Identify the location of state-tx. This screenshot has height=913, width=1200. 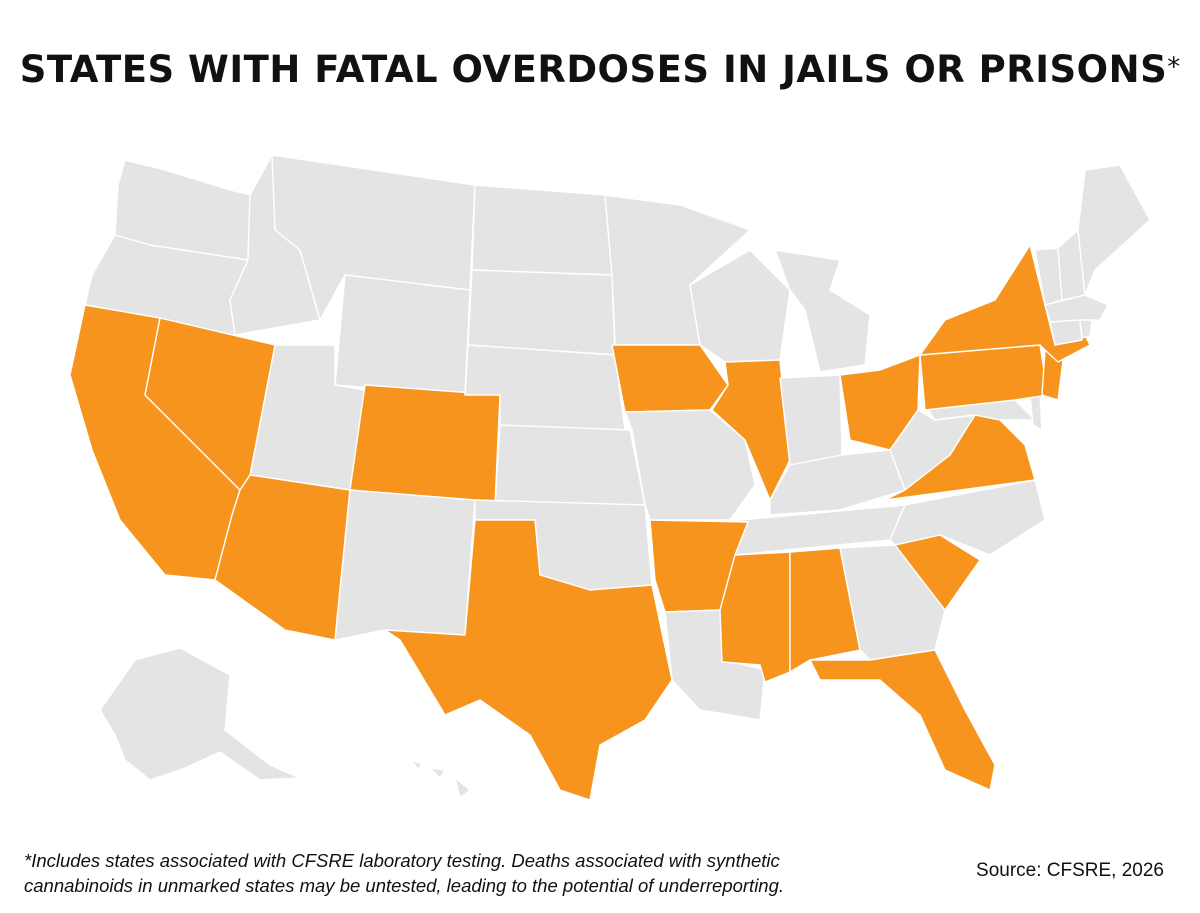
(528, 660).